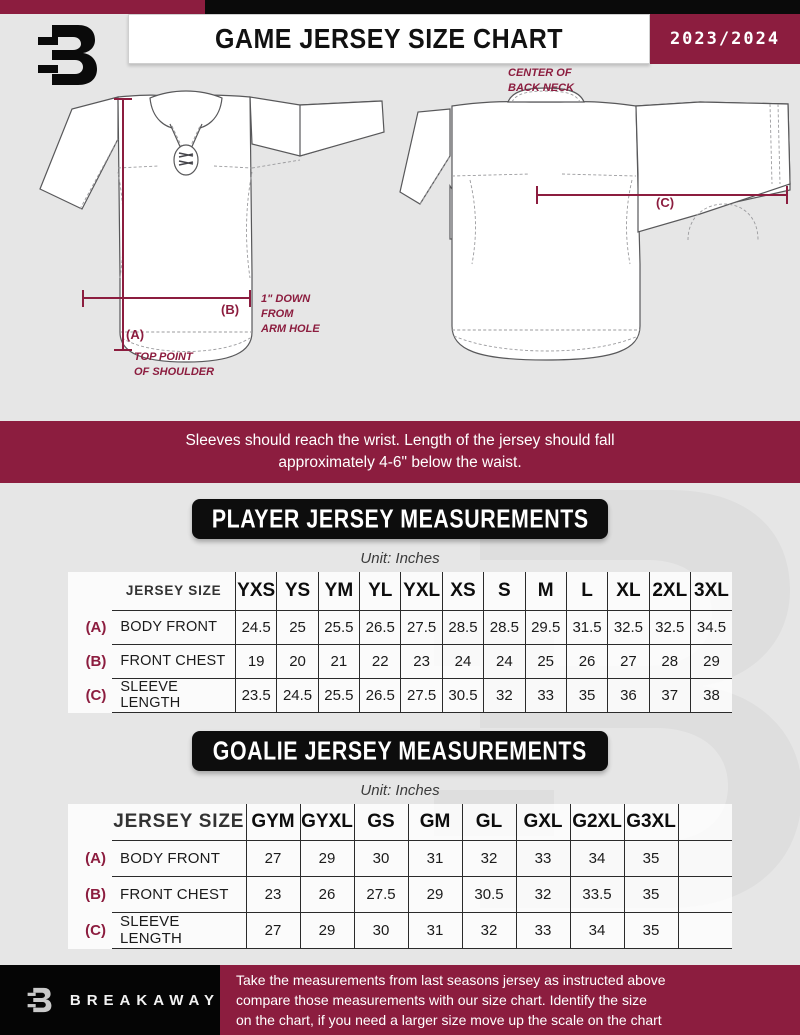 This screenshot has height=1035, width=800. I want to click on cell-l: 26, so click(587, 661).